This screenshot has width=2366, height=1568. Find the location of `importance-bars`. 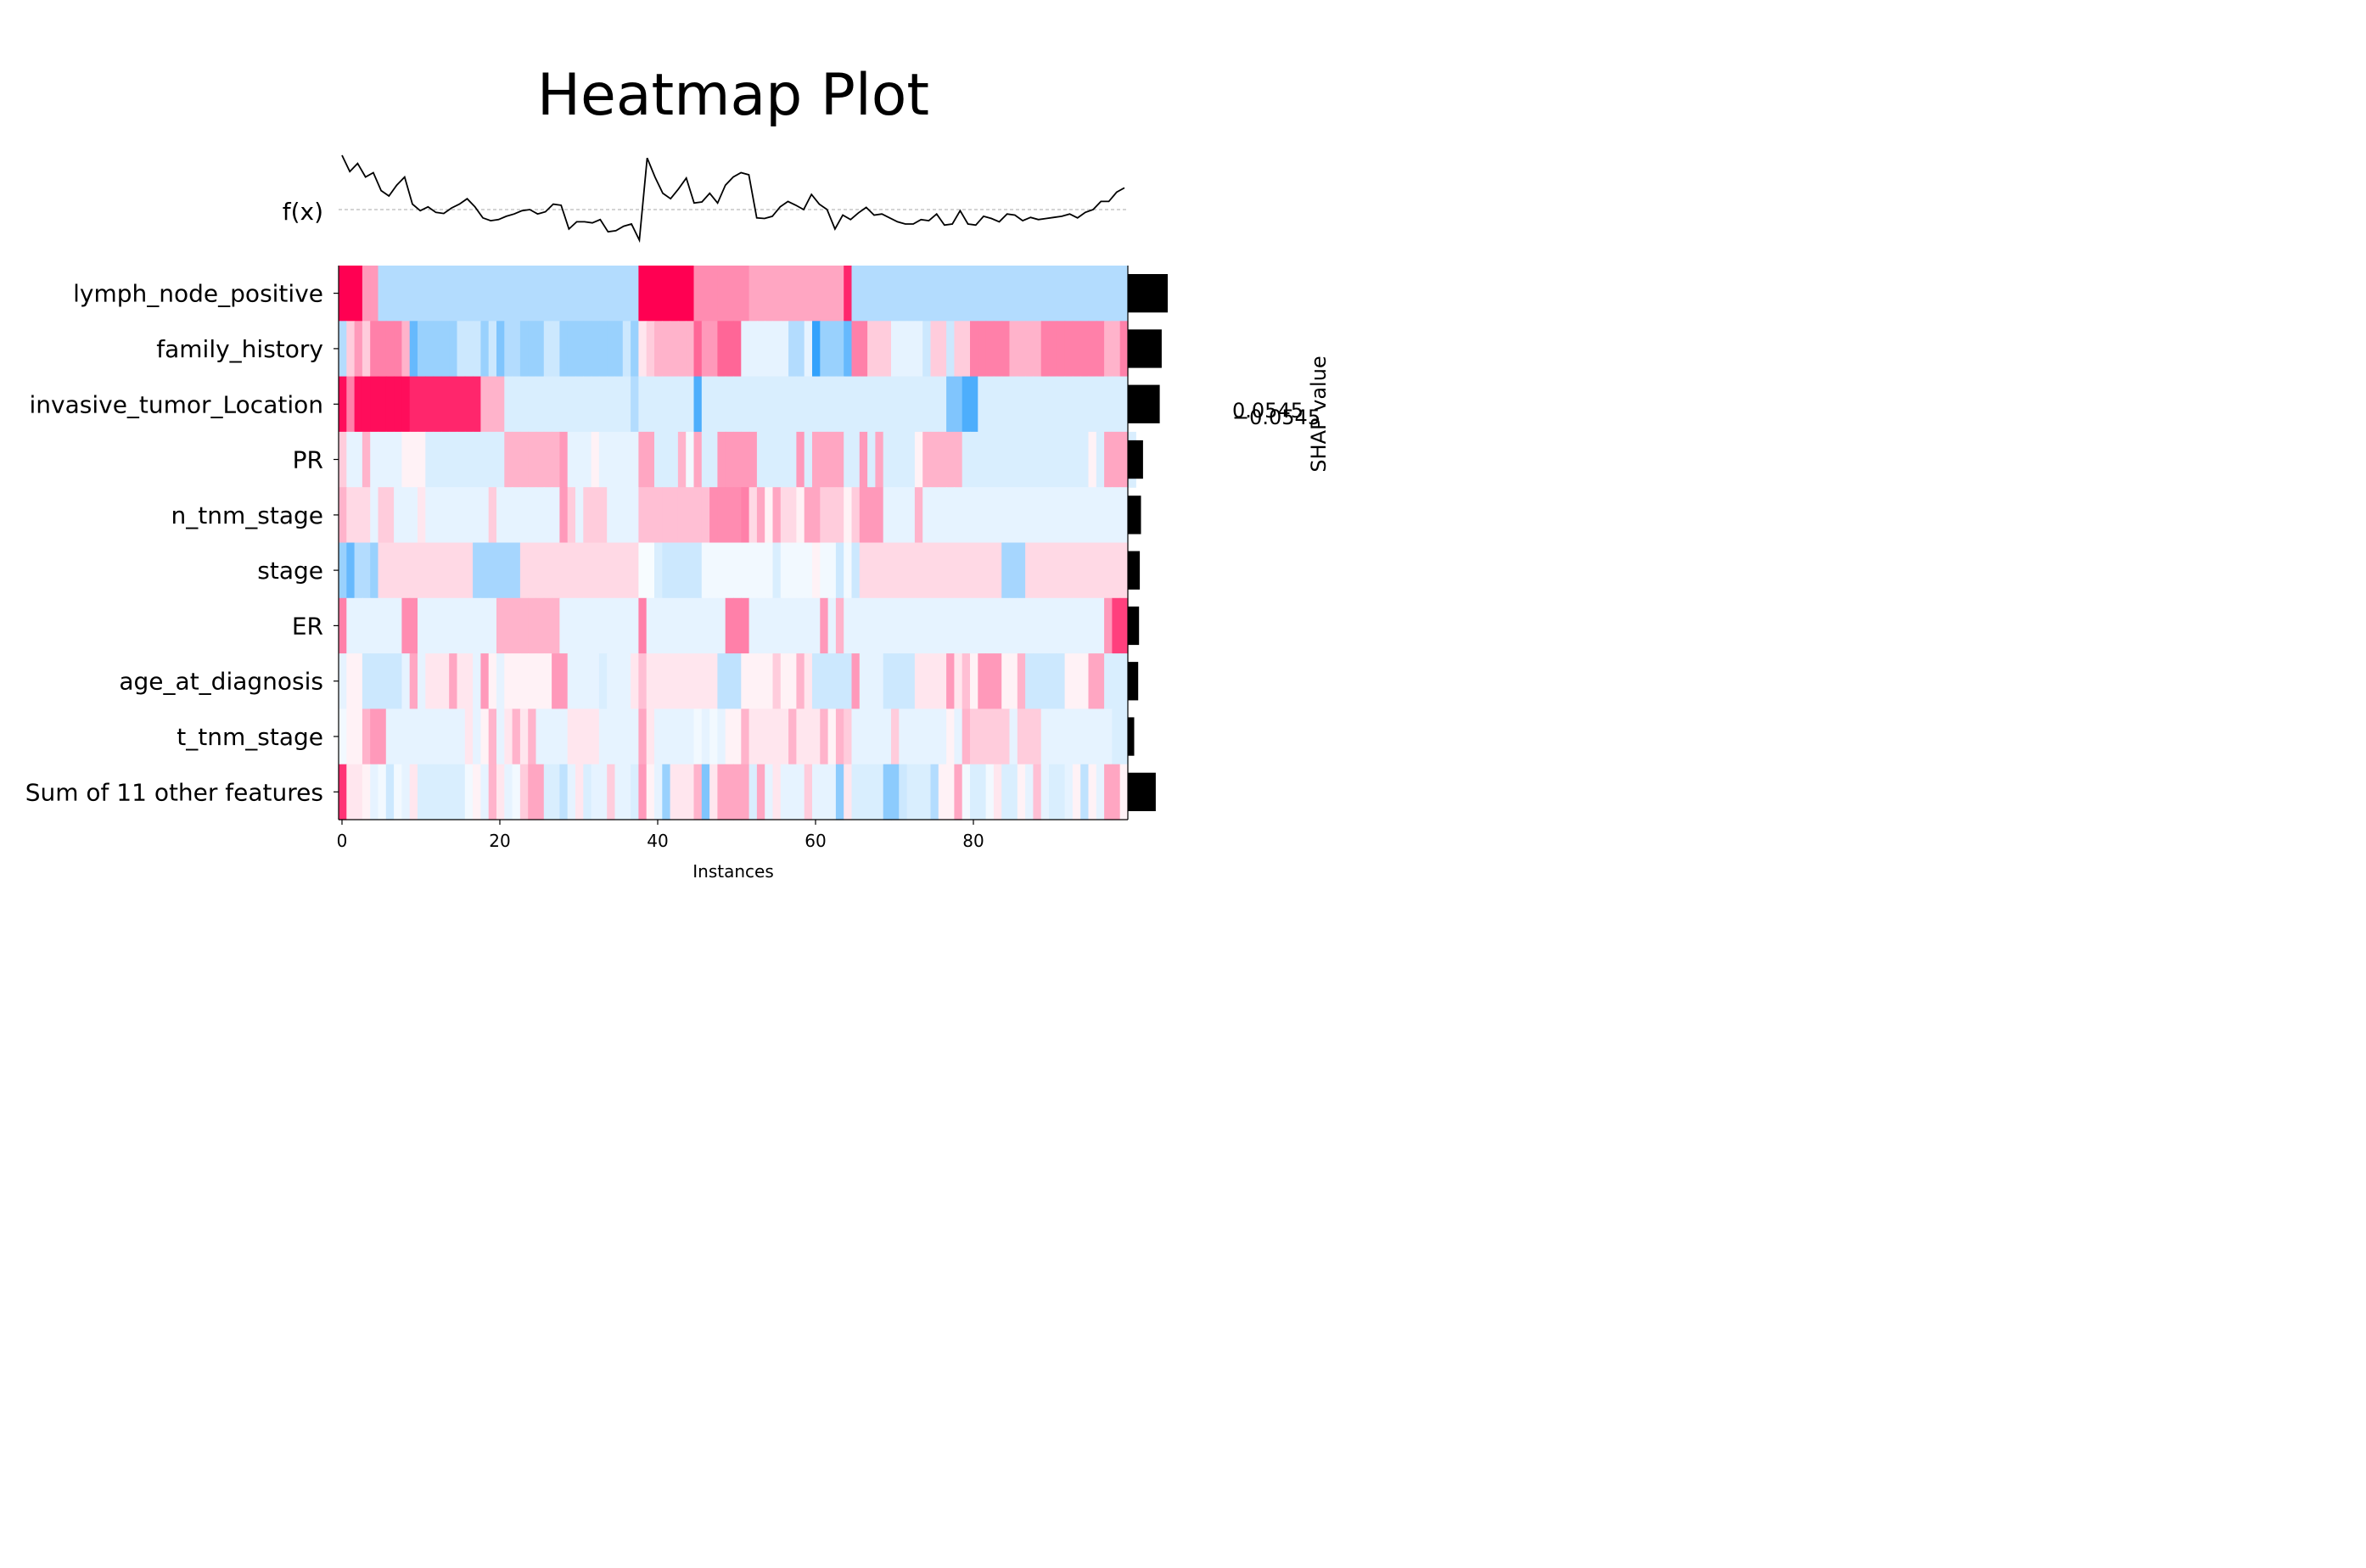

importance-bars is located at coordinates (1148, 542).